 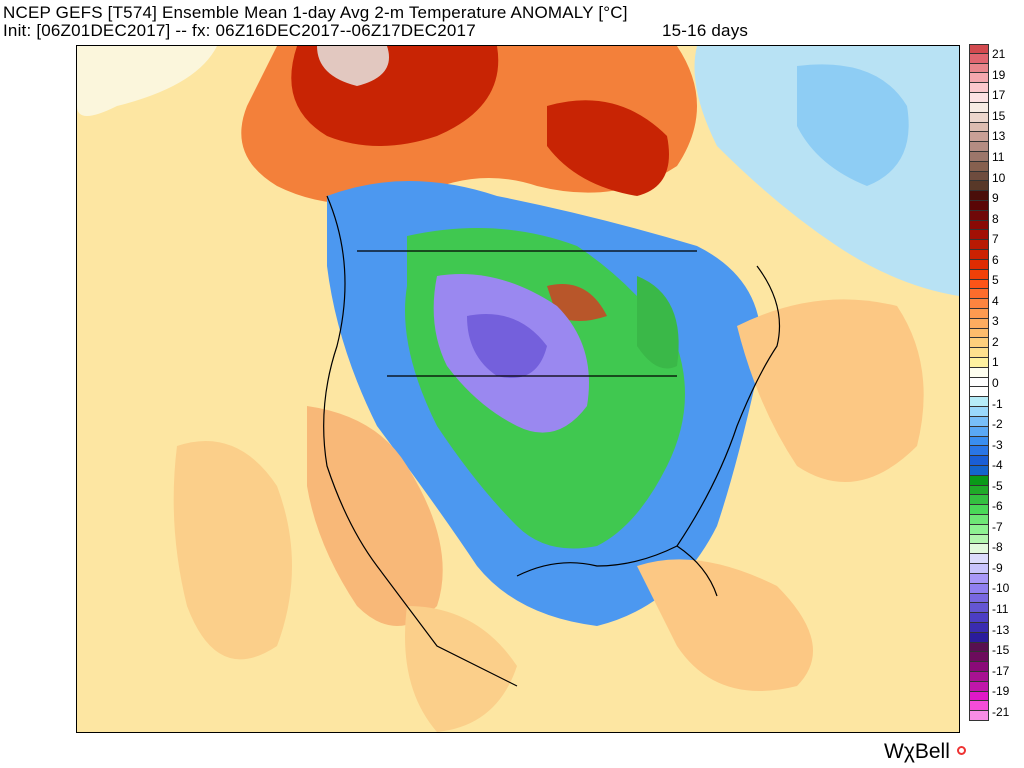 I want to click on pacific-coastline, so click(x=420, y=441).